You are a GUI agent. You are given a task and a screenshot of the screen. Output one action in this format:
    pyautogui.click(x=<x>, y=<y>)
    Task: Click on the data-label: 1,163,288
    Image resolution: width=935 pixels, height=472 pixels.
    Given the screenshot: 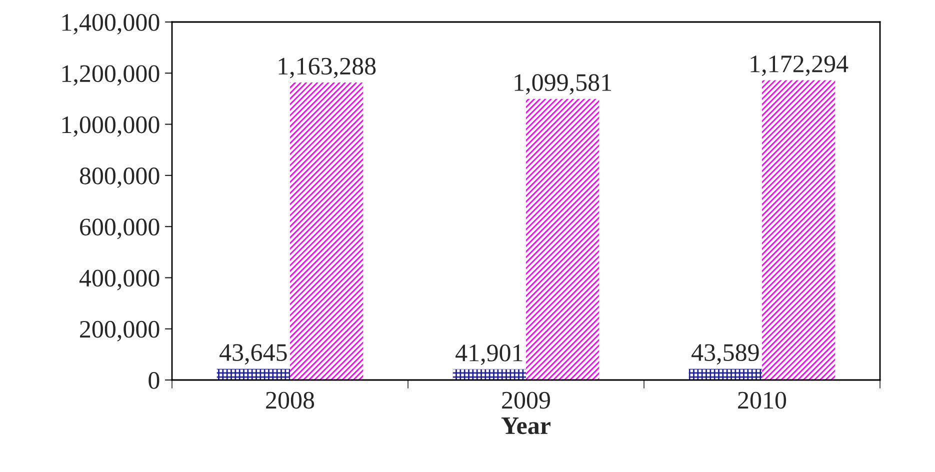 What is the action you would take?
    pyautogui.click(x=327, y=68)
    